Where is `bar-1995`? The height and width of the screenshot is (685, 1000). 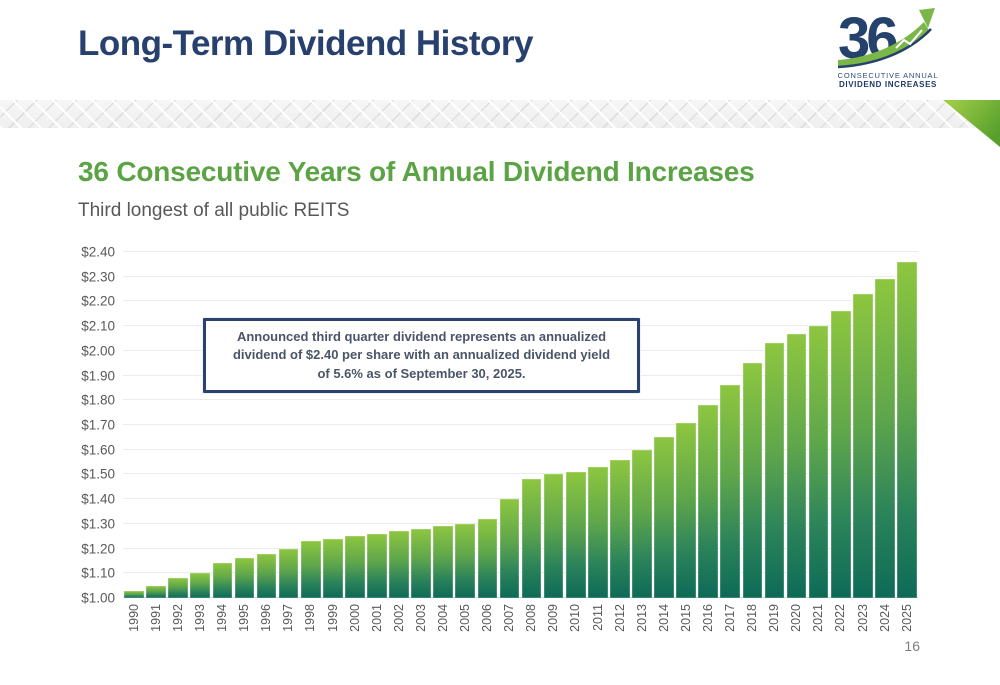
bar-1995 is located at coordinates (244, 578).